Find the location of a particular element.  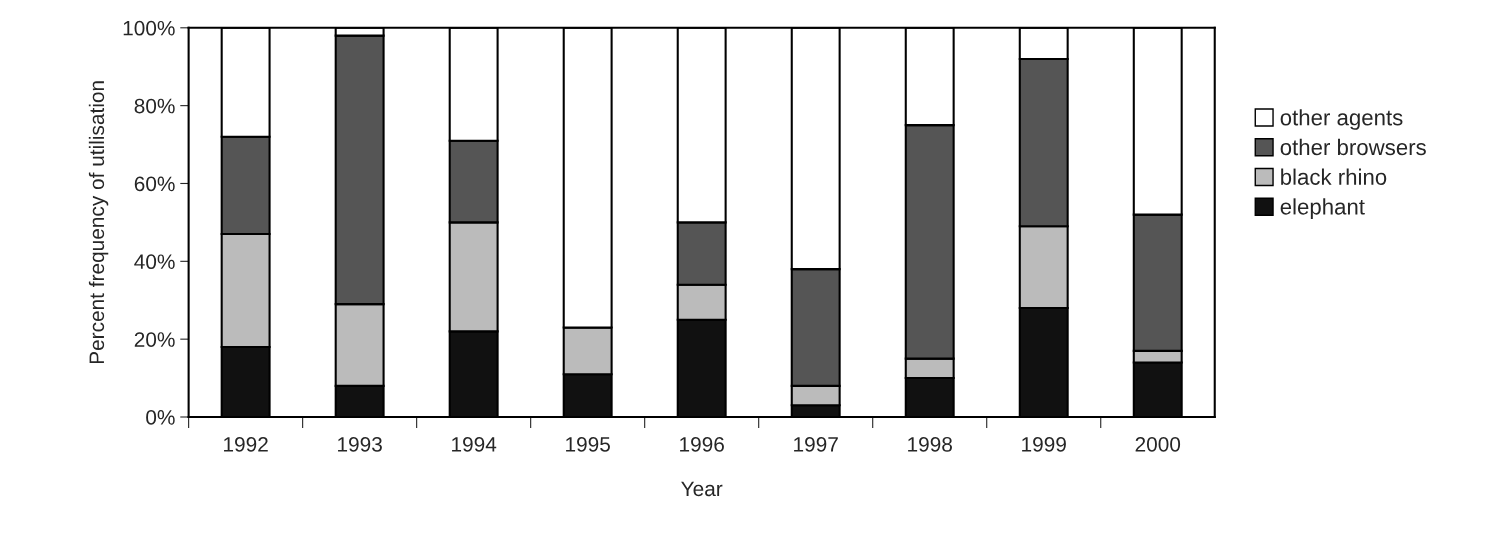

y-tick-label: 0% is located at coordinates (160, 417).